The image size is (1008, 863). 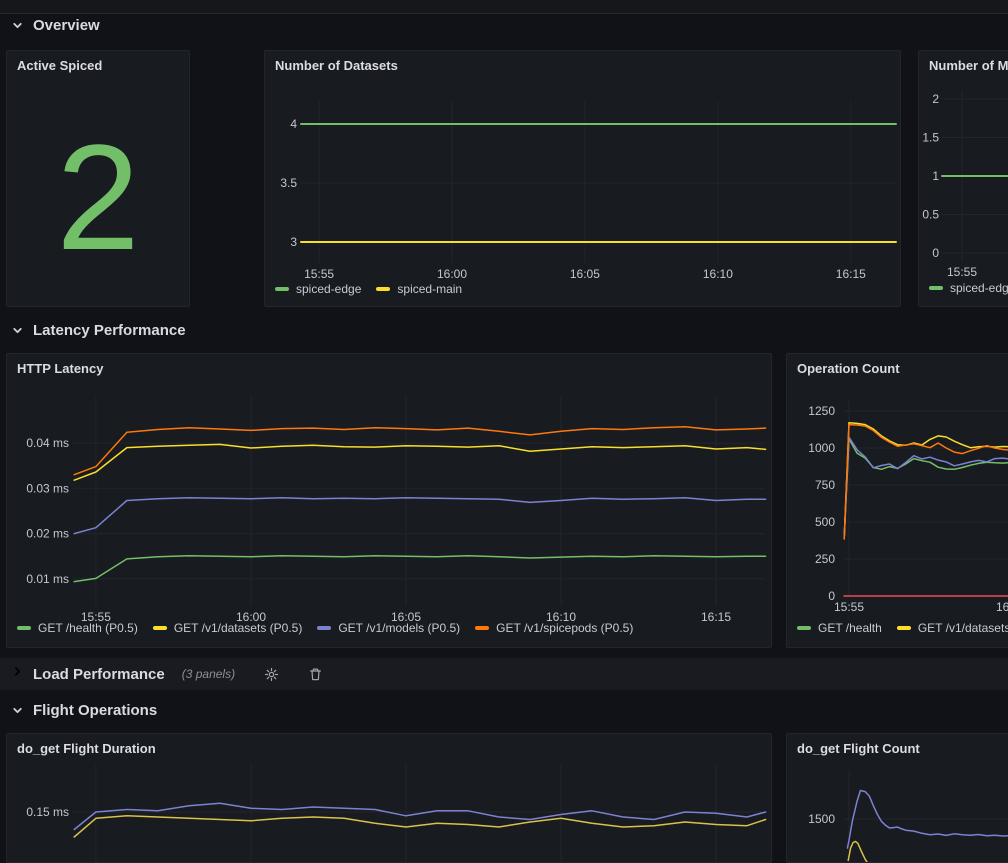 What do you see at coordinates (858, 748) in the screenshot?
I see `panel-title: do_get Flight Count` at bounding box center [858, 748].